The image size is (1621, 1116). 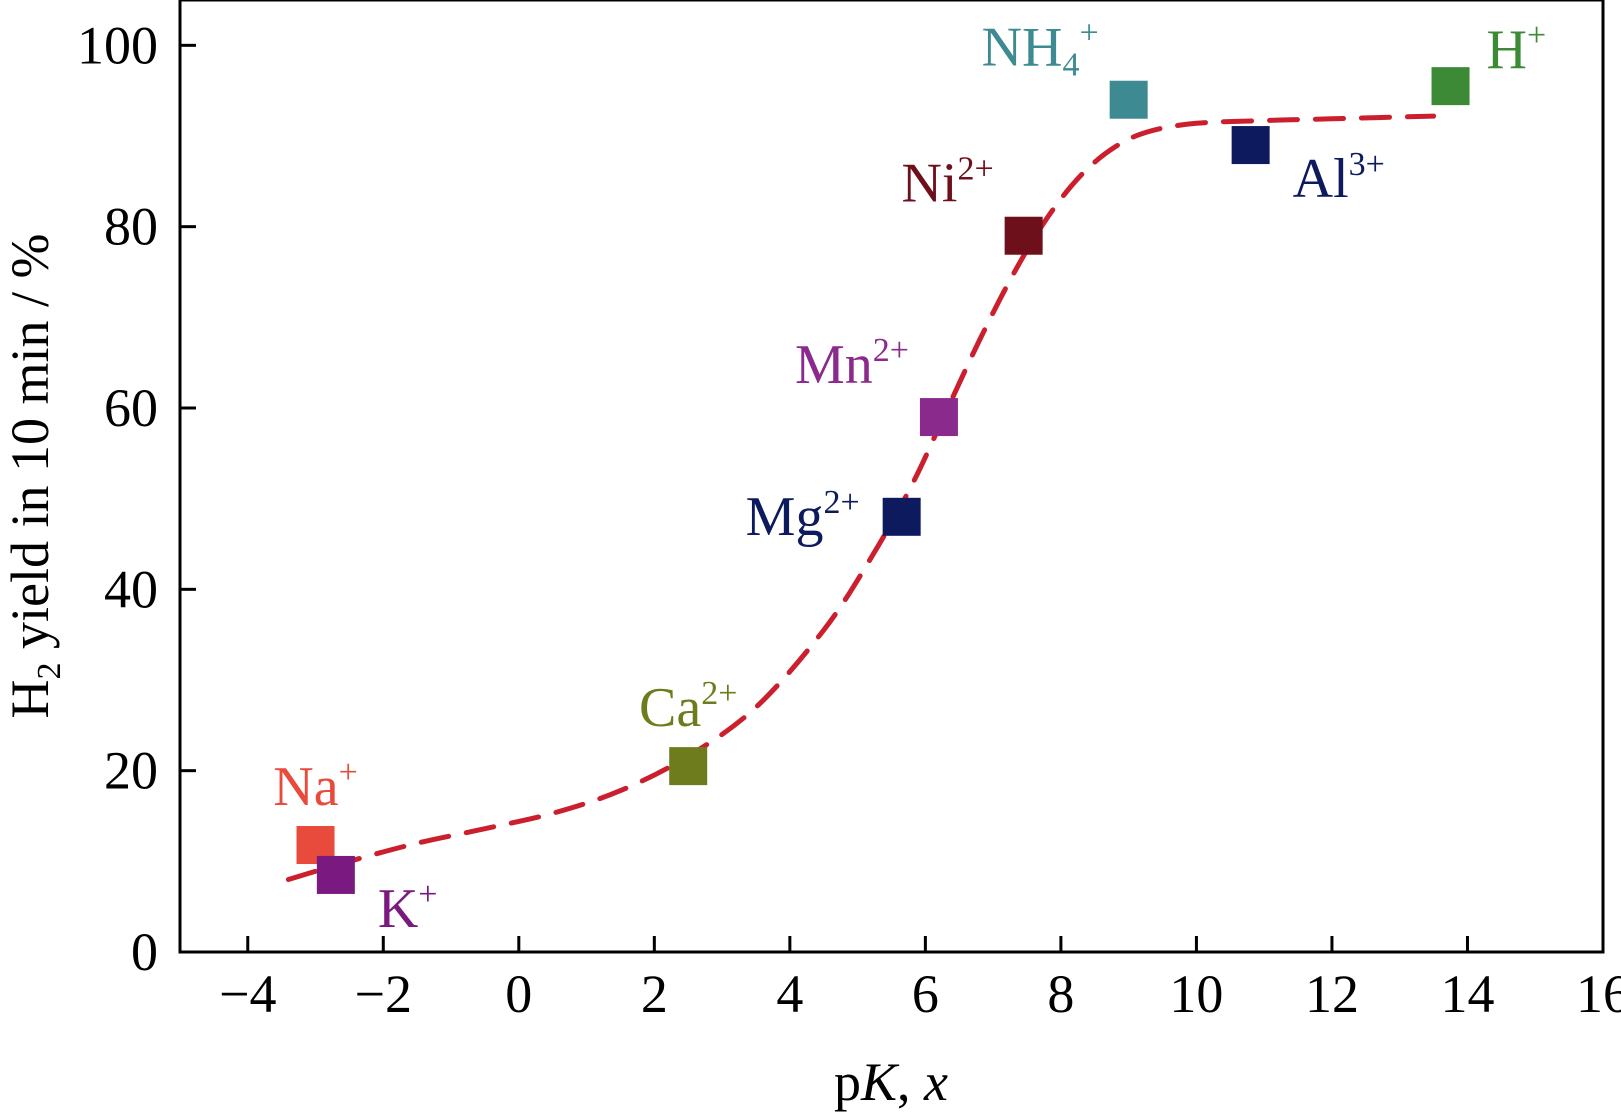 I want to click on label-mg: Mg2+, so click(x=803, y=516).